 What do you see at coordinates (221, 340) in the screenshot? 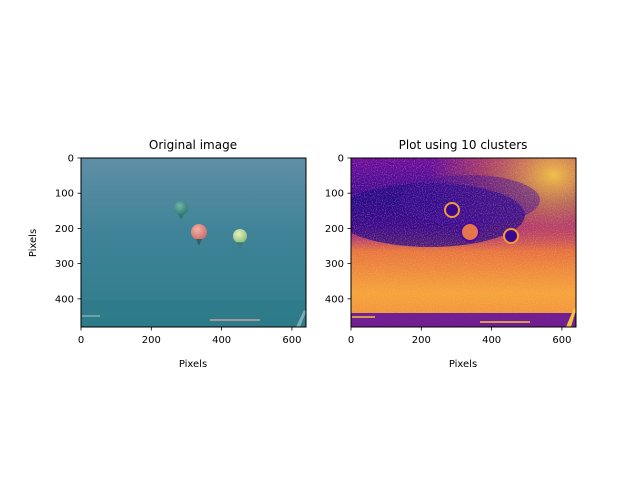
I see `left-xtick-label: 400` at bounding box center [221, 340].